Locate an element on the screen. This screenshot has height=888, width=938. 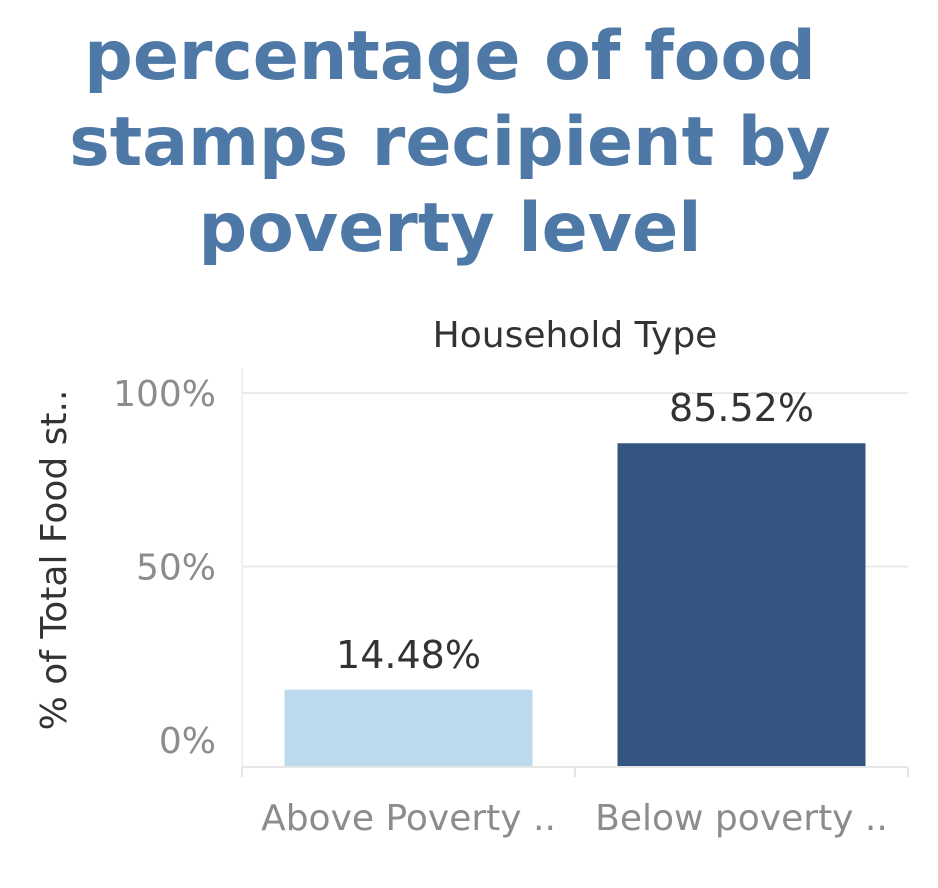
x-tick-label-below-poverty: Below poverty .. is located at coordinates (741, 818).